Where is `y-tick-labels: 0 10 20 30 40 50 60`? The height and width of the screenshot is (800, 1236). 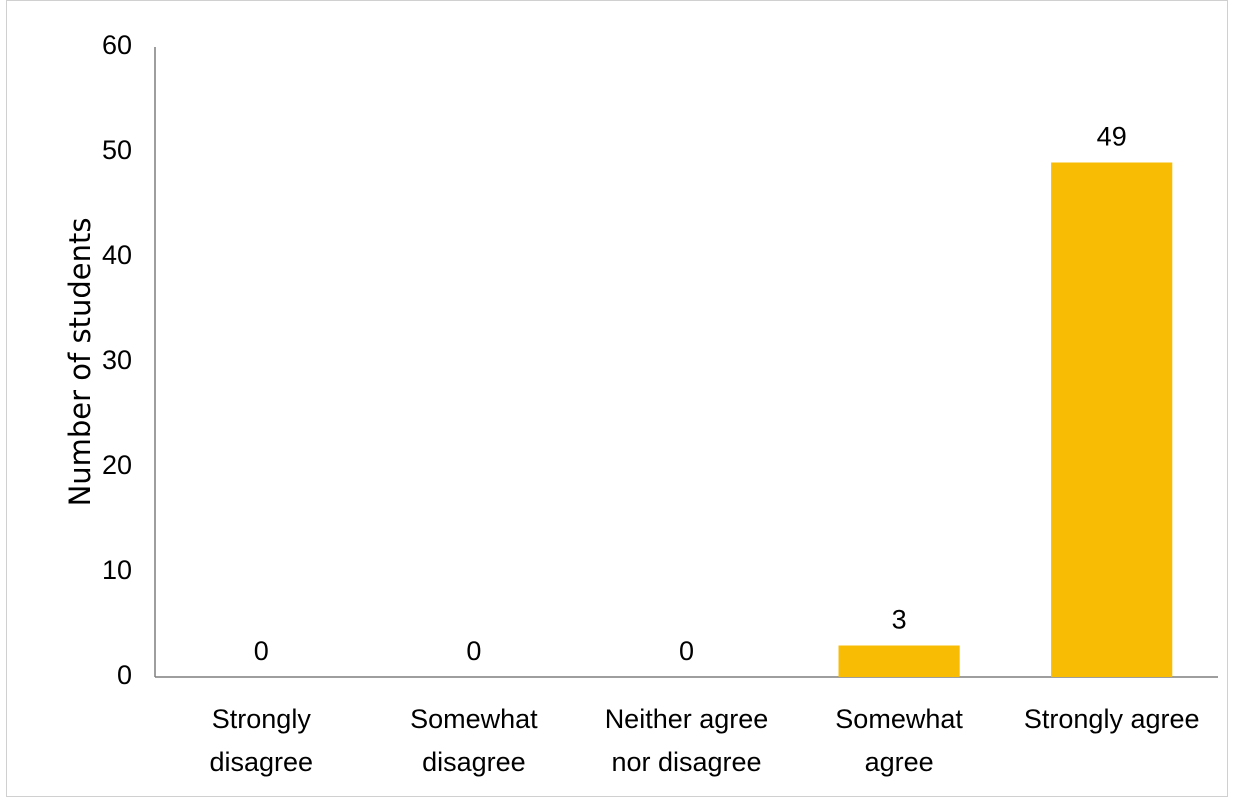
y-tick-labels: 0 10 20 30 40 50 60 is located at coordinates (117, 360).